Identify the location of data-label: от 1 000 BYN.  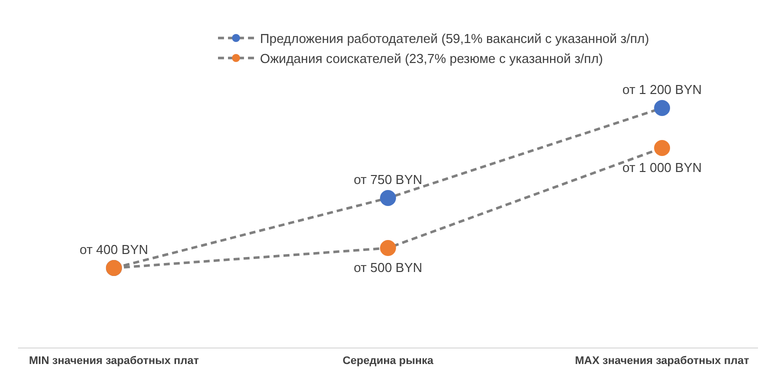
(662, 167).